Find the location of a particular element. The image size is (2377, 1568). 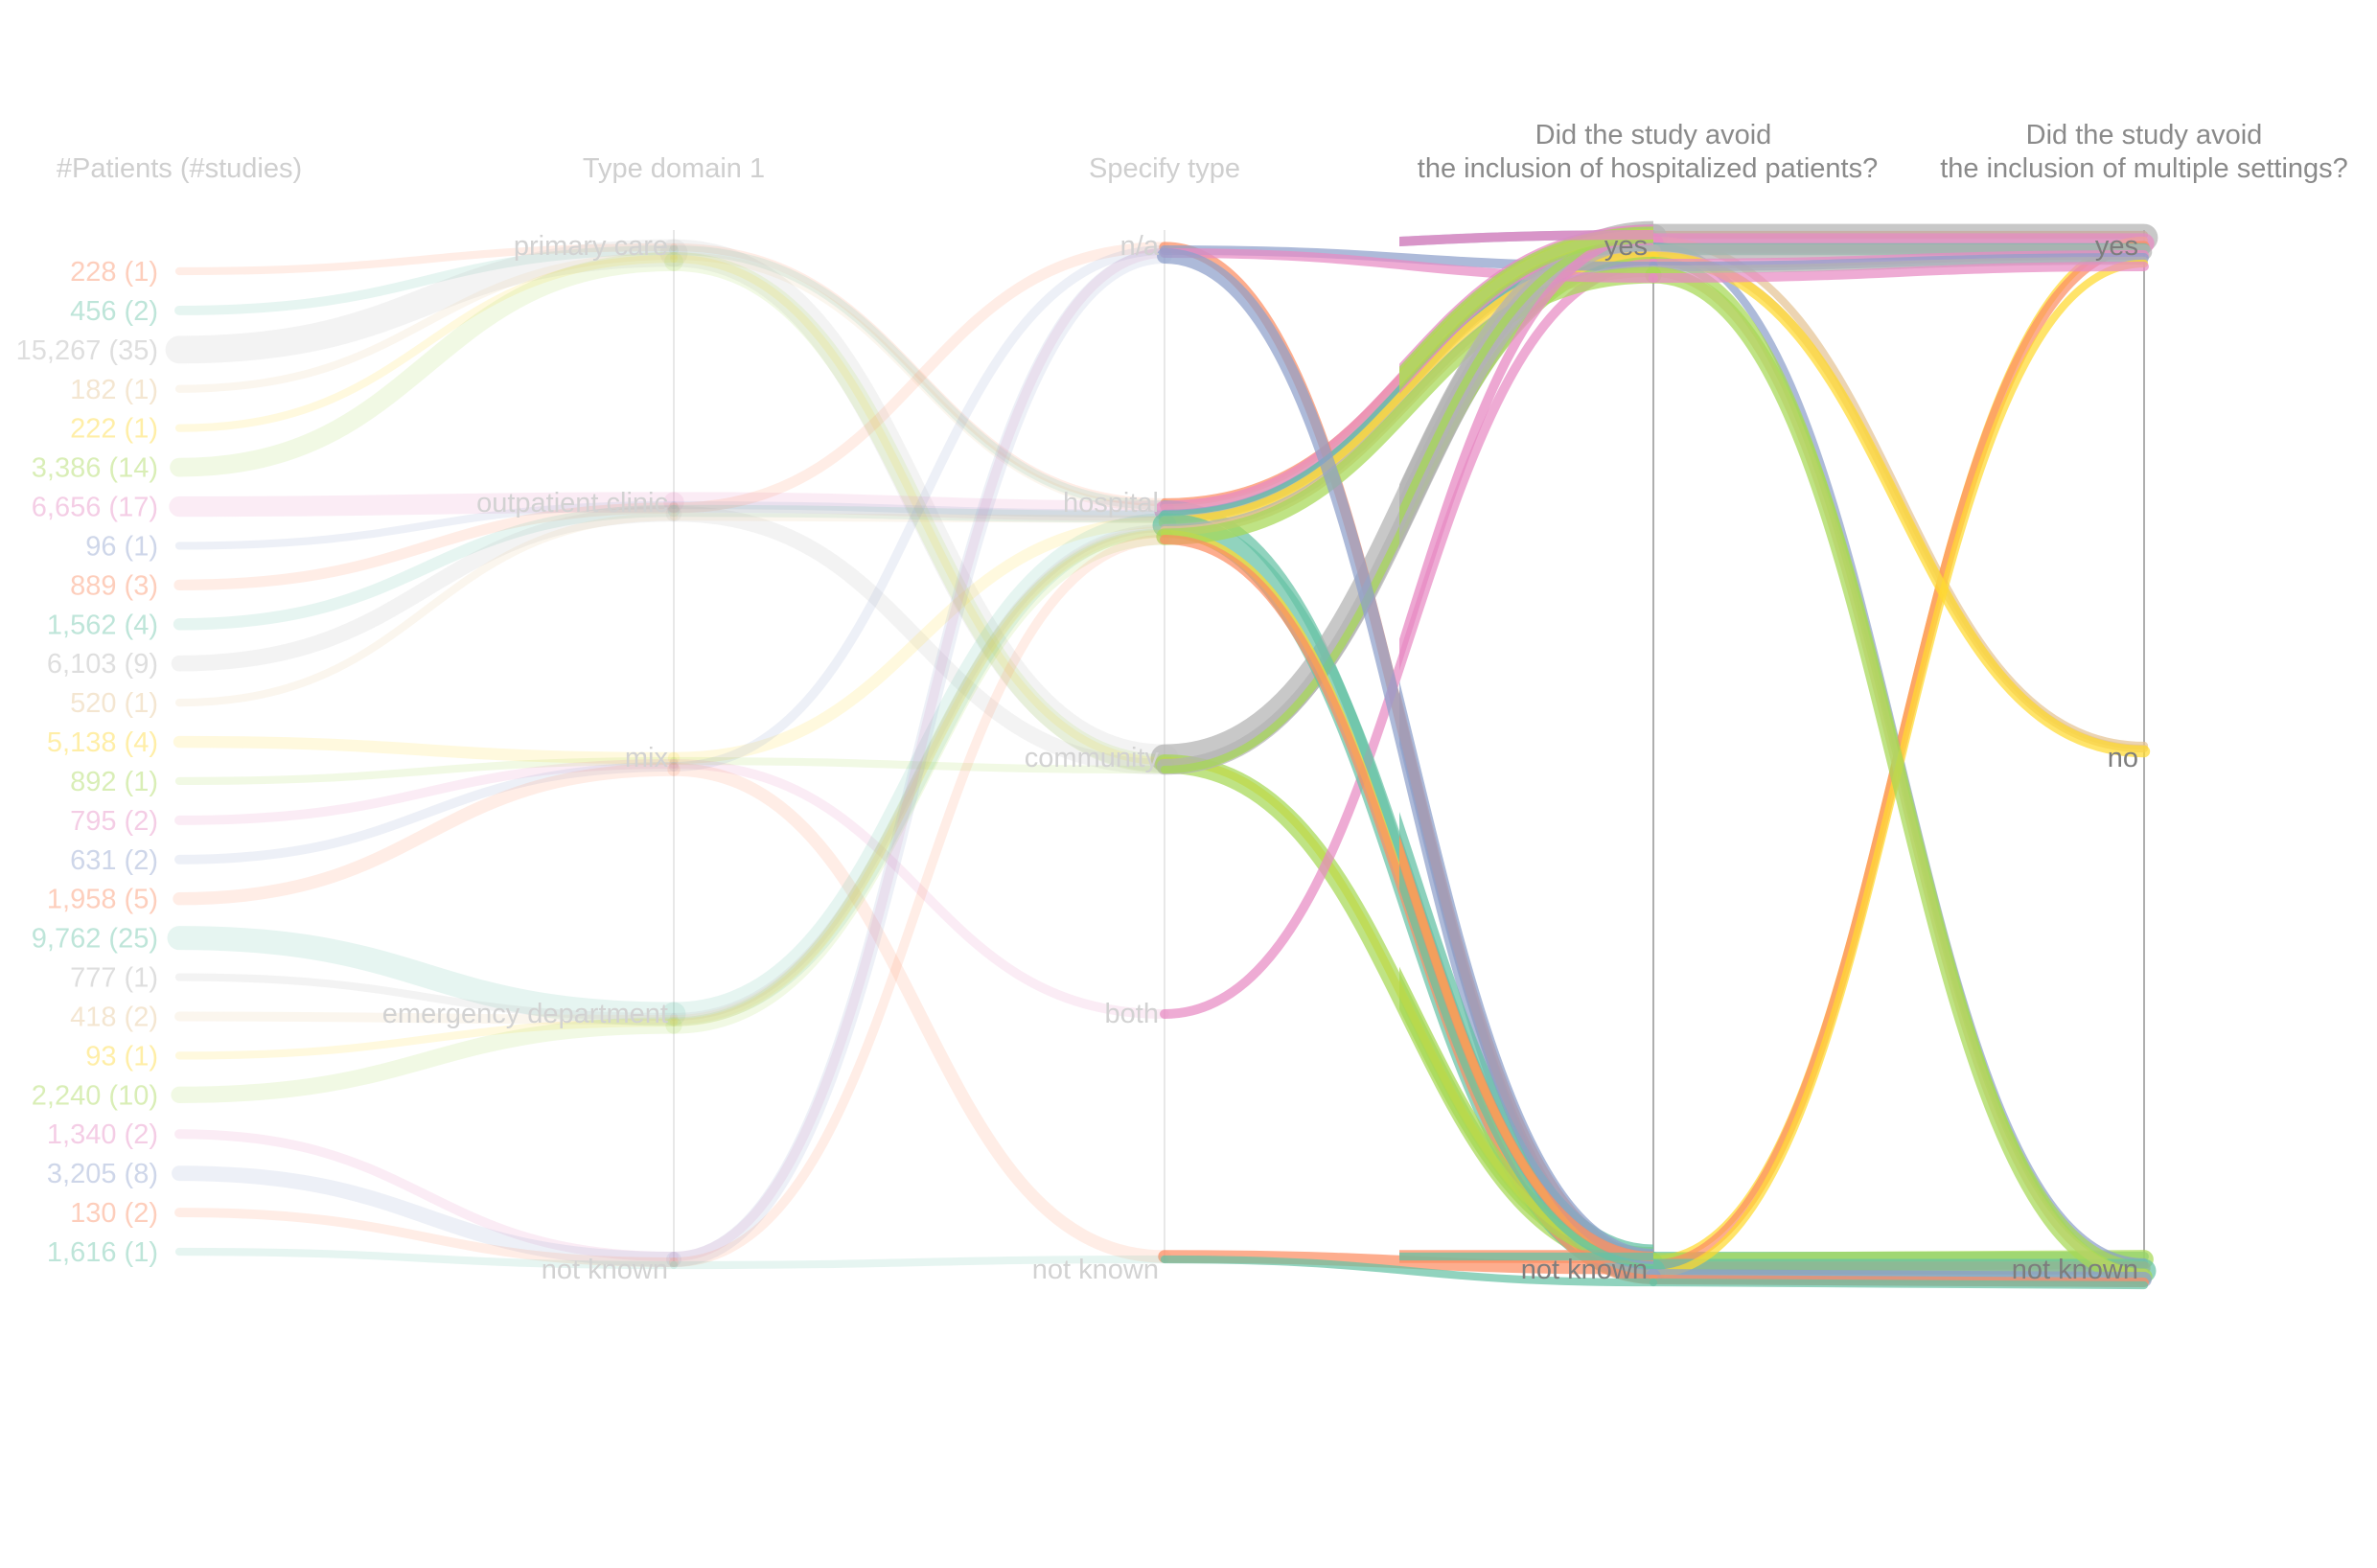

row-label: 222 (1) is located at coordinates (114, 429).